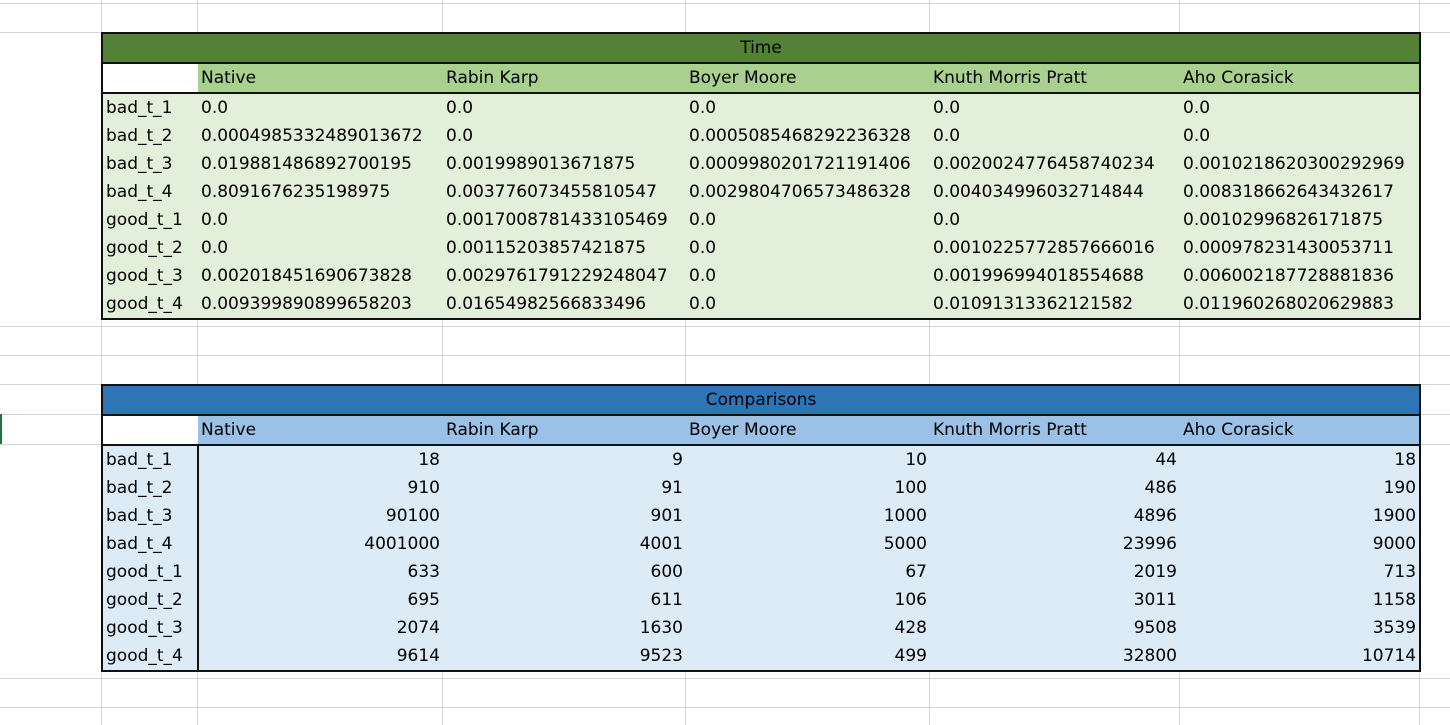  I want to click on row-label: bad_t_3, so click(150, 164).